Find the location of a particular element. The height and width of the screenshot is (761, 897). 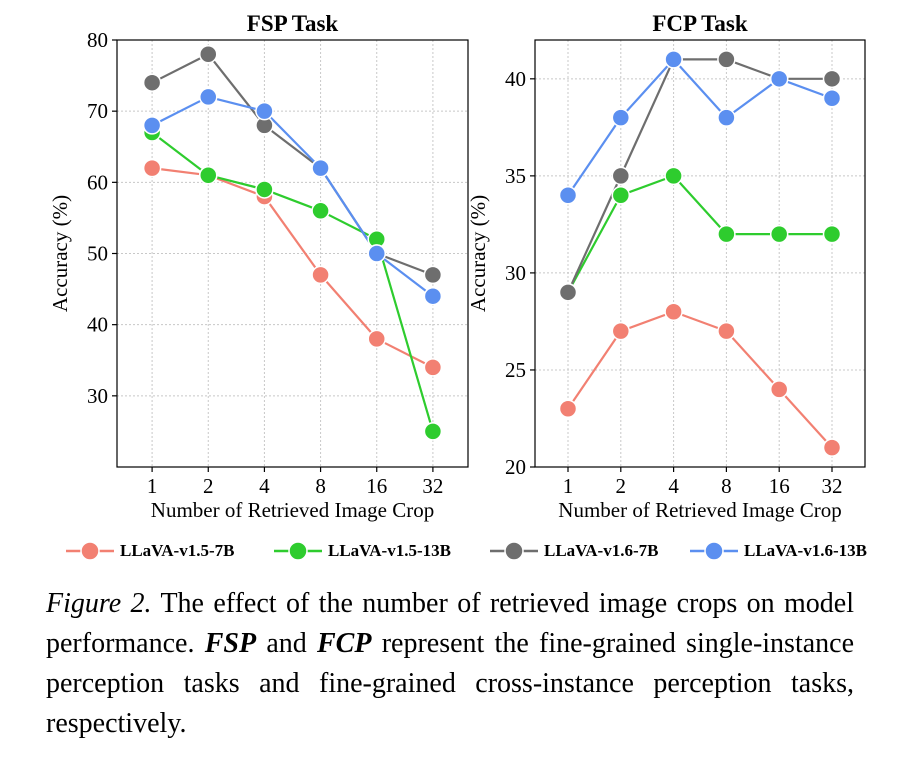

y-tick-label: 20 is located at coordinates (515, 467).